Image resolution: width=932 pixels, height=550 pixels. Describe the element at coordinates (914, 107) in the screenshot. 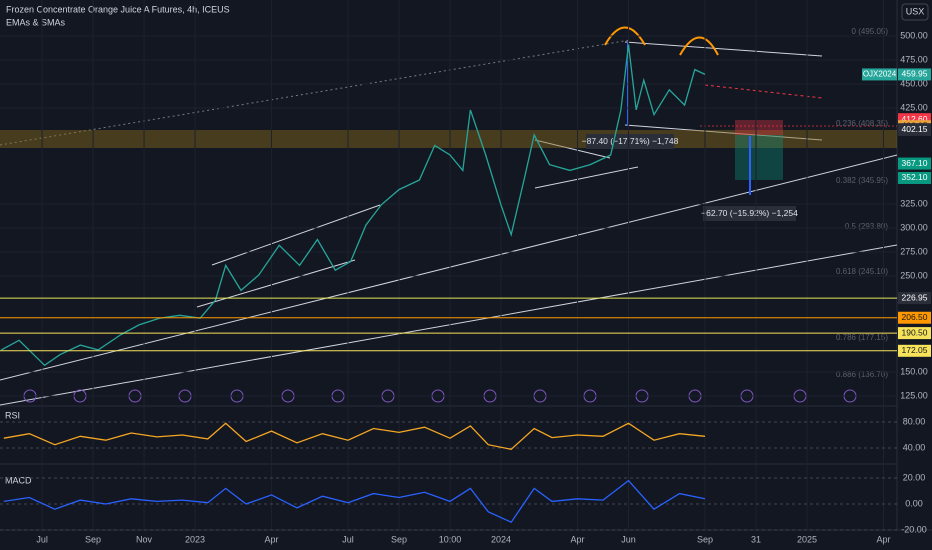

I see `y-tick-label: 425.00` at that location.